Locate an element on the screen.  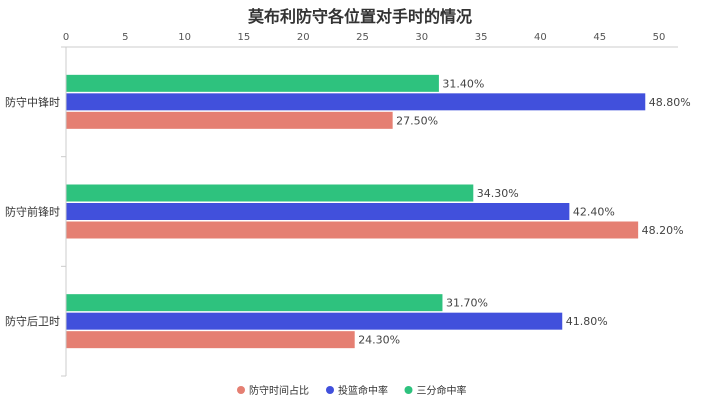
x-tick-label: 40 is located at coordinates (540, 37).